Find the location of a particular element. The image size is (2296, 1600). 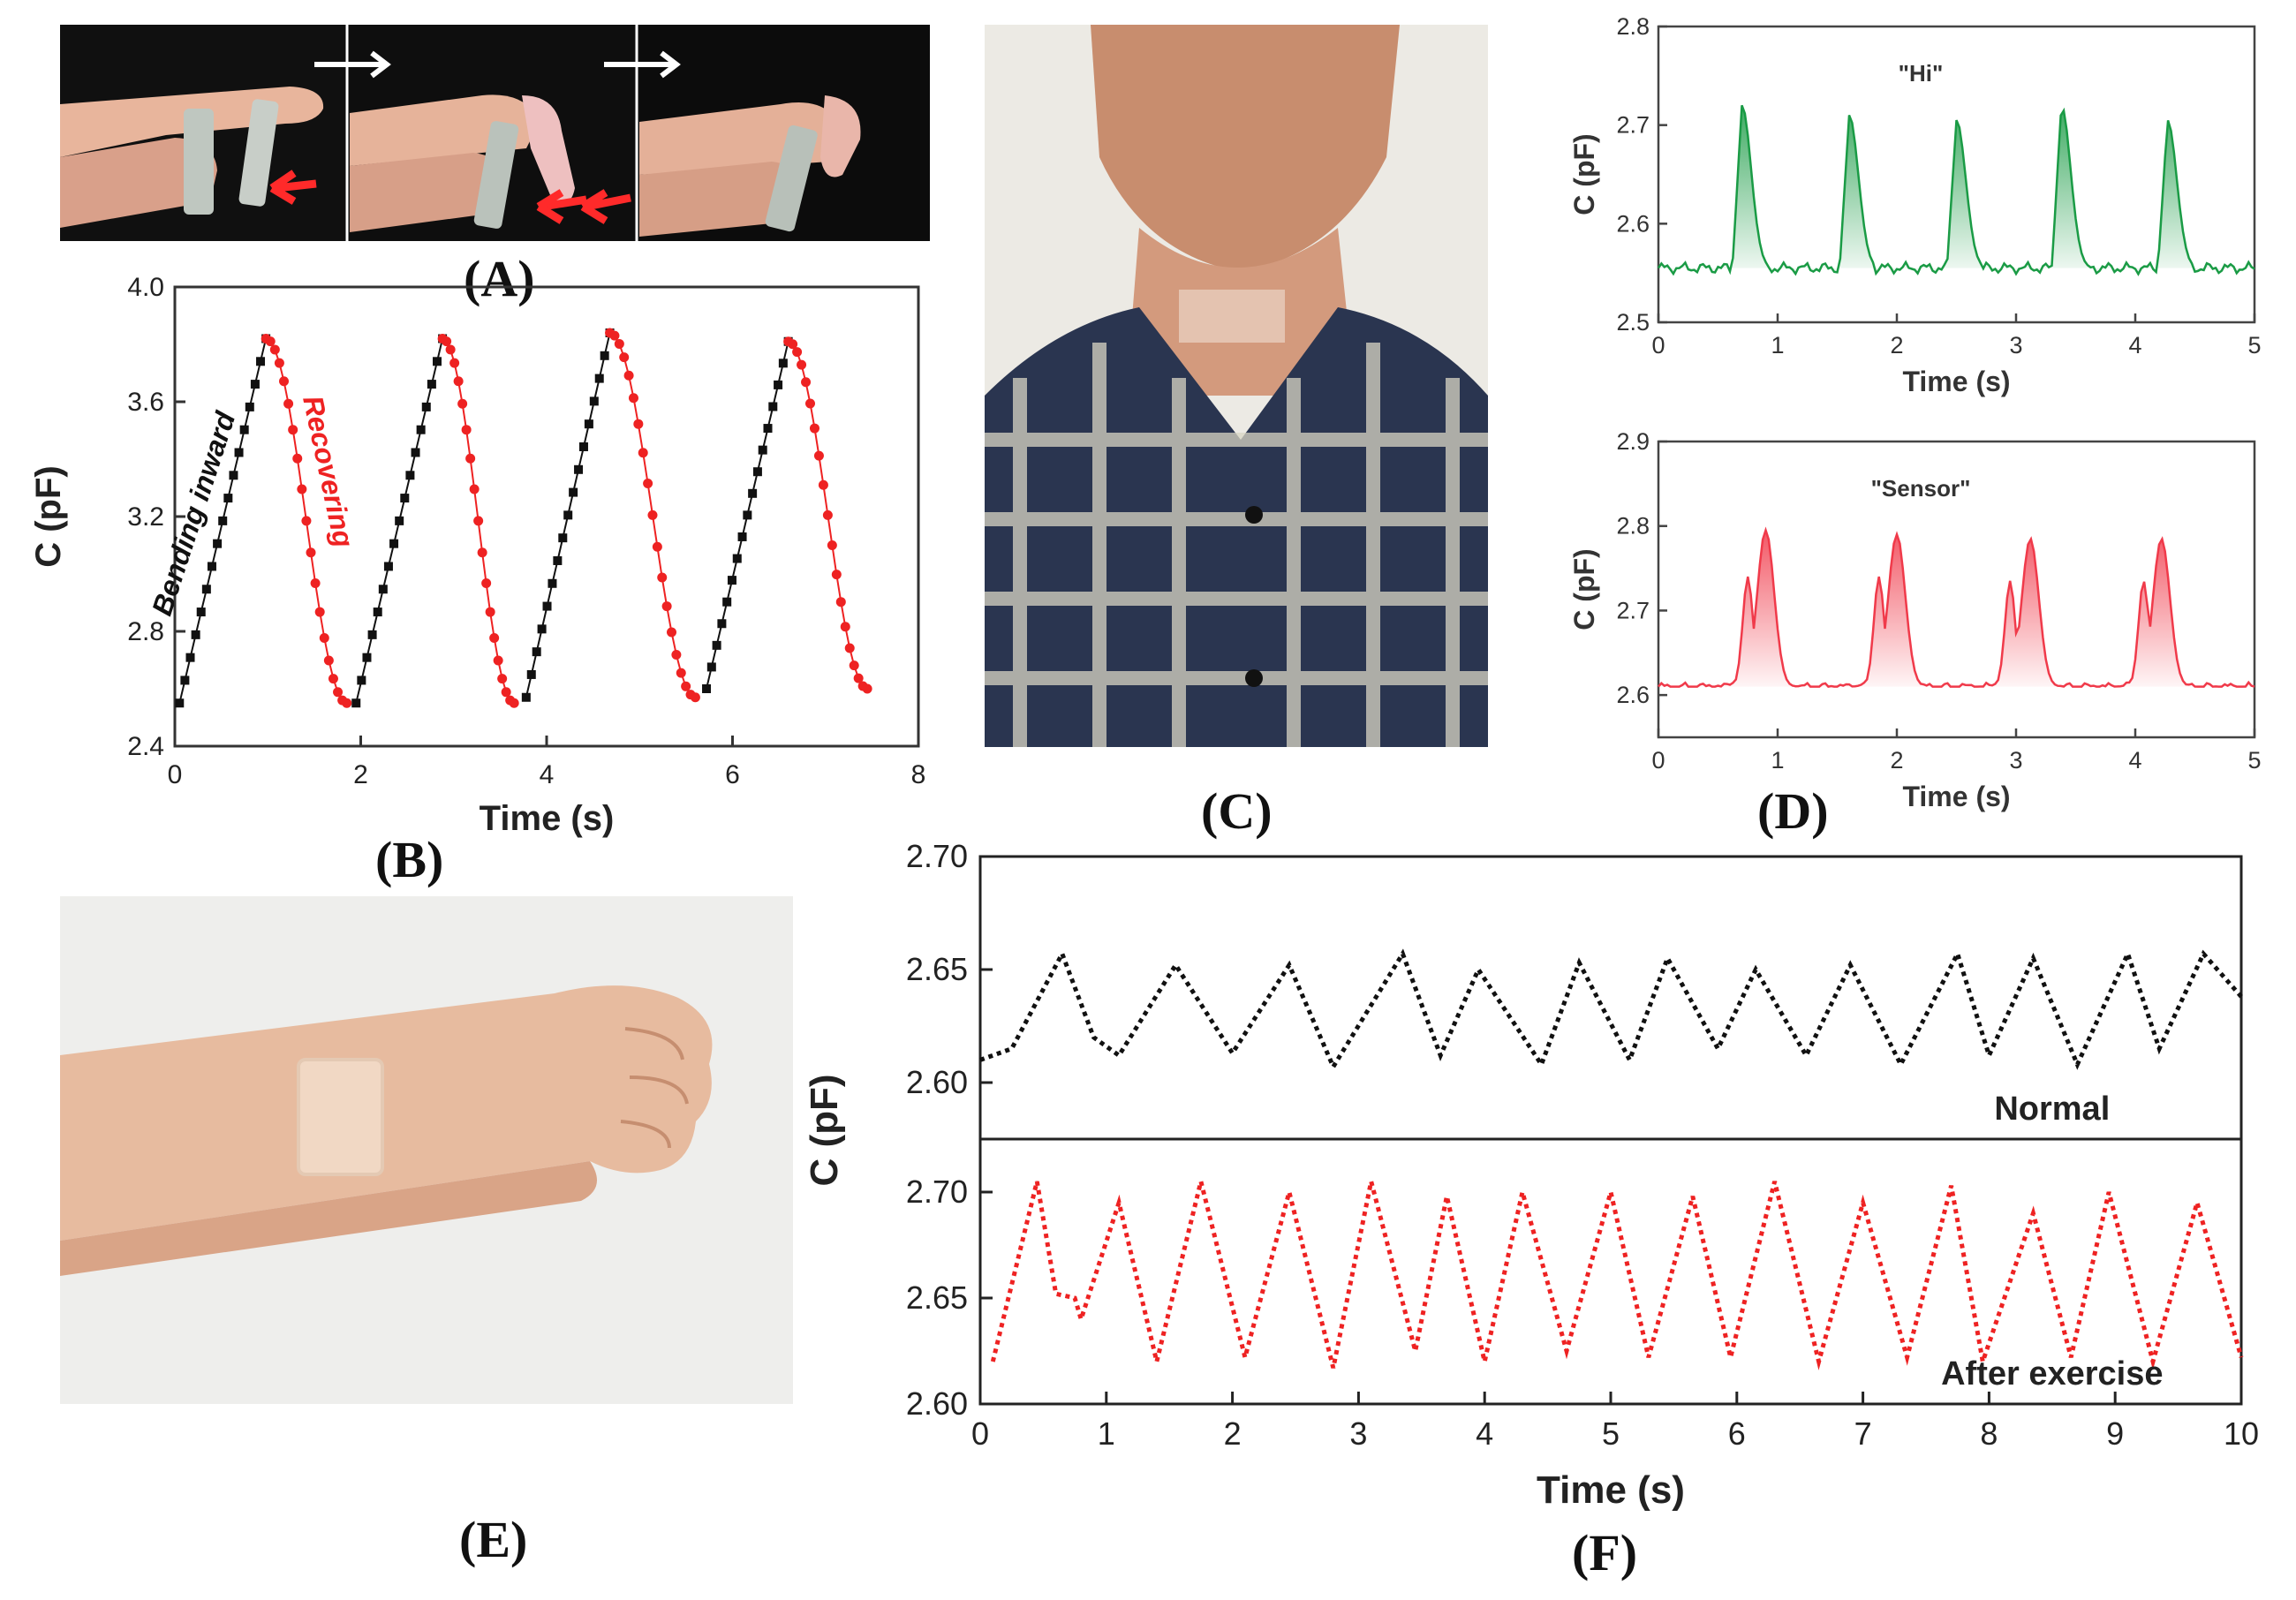

y-tick-label: 2.4 is located at coordinates (145, 746).